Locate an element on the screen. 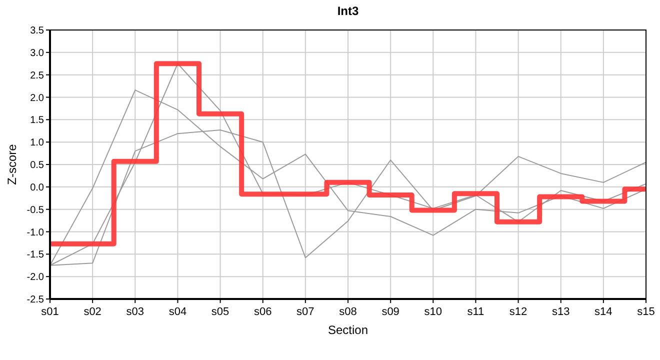 Image resolution: width=660 pixels, height=360 pixels. y-tick-label: 3.5 is located at coordinates (37, 31).